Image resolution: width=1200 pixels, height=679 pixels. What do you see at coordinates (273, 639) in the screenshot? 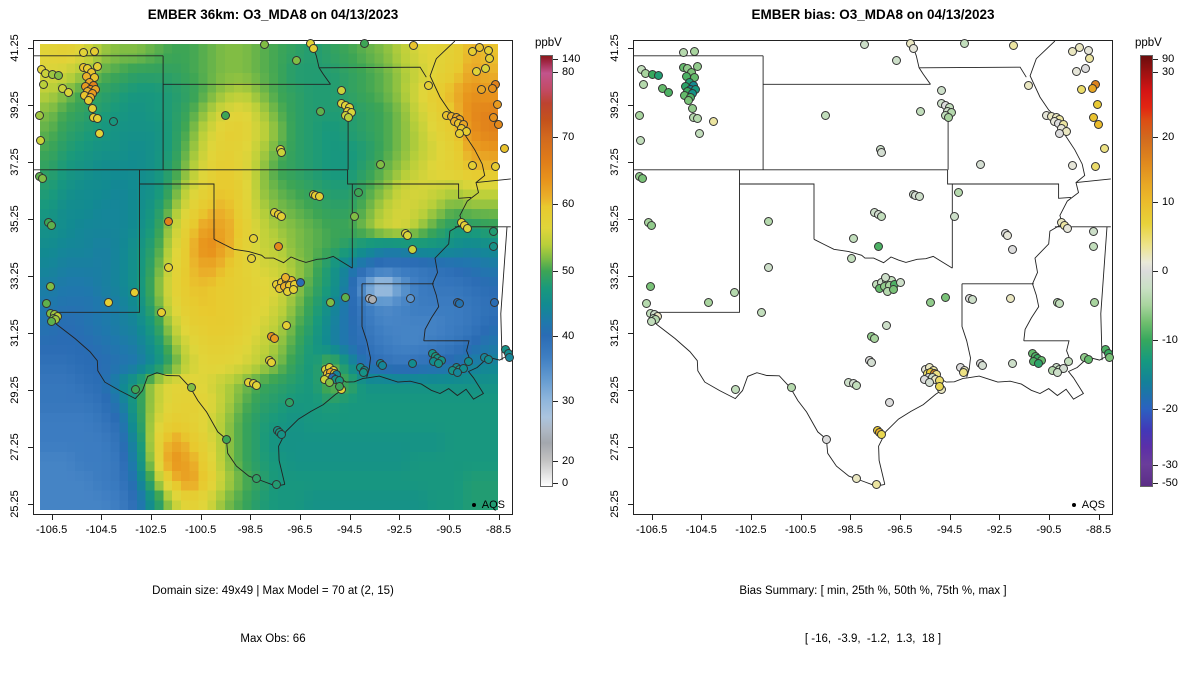
I see `caption-line-2: Max Obs: 66` at bounding box center [273, 639].